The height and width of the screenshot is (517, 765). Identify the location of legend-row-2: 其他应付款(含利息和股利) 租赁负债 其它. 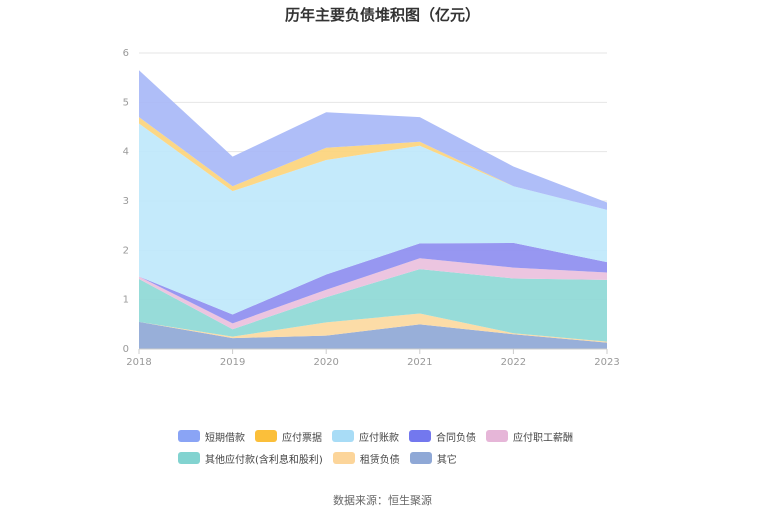
(393, 458).